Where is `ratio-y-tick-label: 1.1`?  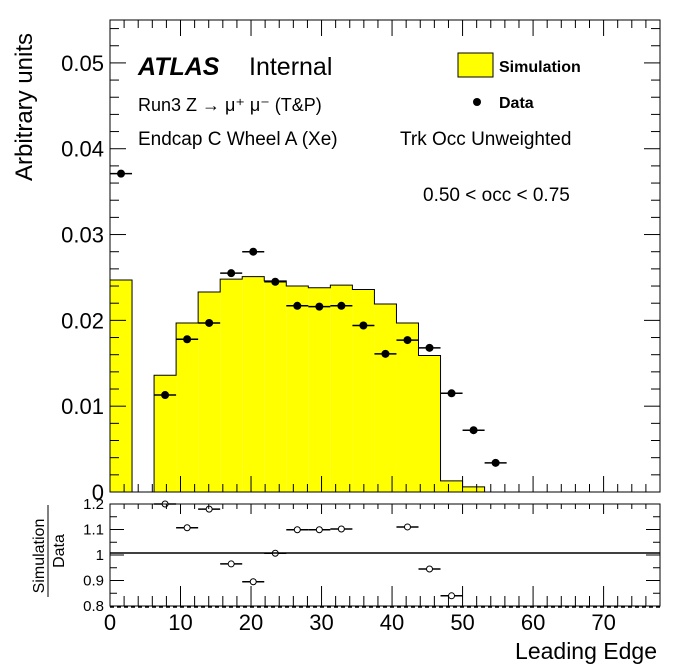
ratio-y-tick-label: 1.1 is located at coordinates (93, 530).